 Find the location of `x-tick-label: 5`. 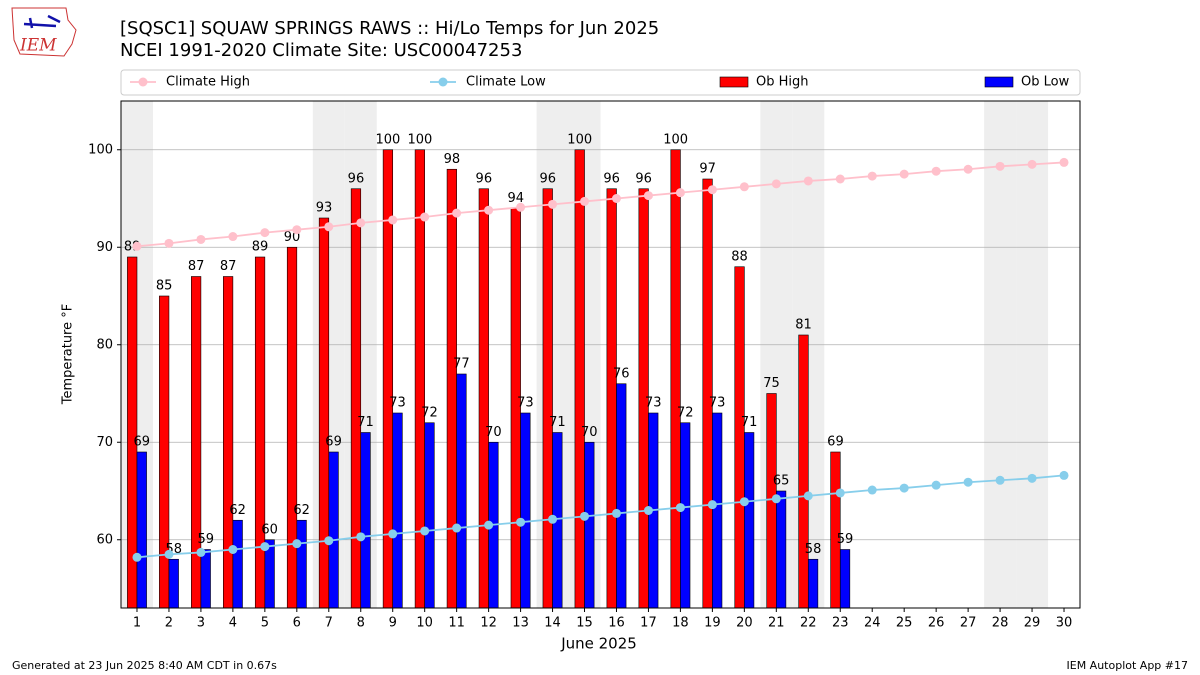

x-tick-label: 5 is located at coordinates (265, 623).